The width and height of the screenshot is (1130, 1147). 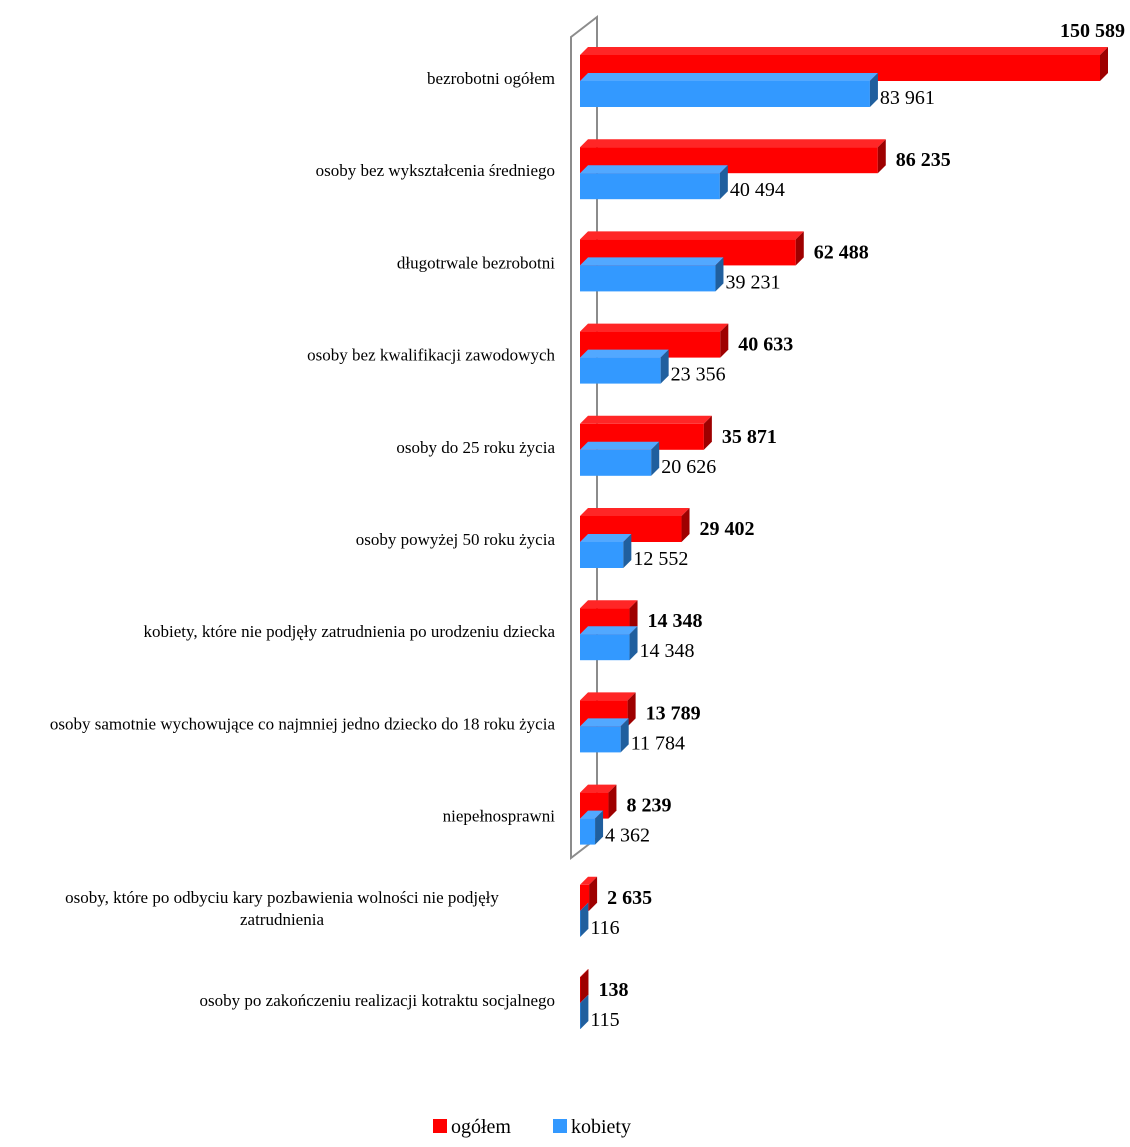 I want to click on legend-kobiety-label: kobiety, so click(x=601, y=1127).